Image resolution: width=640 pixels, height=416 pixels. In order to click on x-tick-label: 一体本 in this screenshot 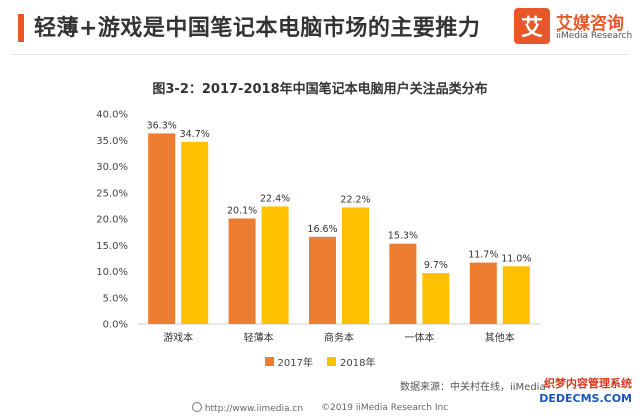, I will do `click(419, 337)`.